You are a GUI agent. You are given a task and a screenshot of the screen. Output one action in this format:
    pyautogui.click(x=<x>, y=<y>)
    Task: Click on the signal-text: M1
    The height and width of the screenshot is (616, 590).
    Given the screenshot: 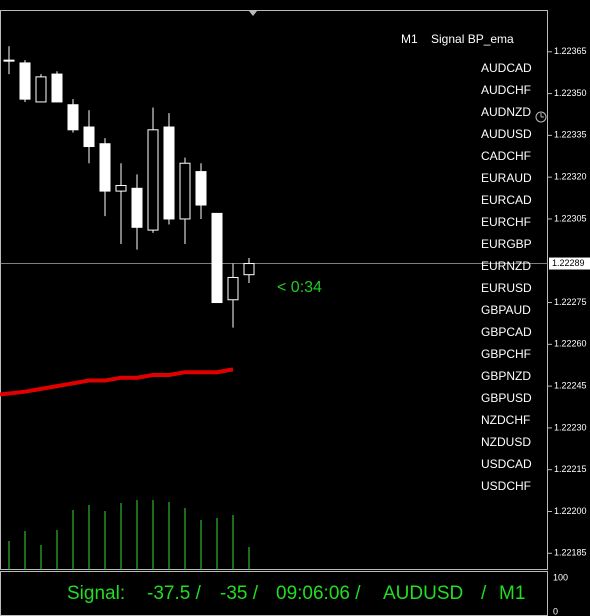 What is the action you would take?
    pyautogui.click(x=512, y=593)
    